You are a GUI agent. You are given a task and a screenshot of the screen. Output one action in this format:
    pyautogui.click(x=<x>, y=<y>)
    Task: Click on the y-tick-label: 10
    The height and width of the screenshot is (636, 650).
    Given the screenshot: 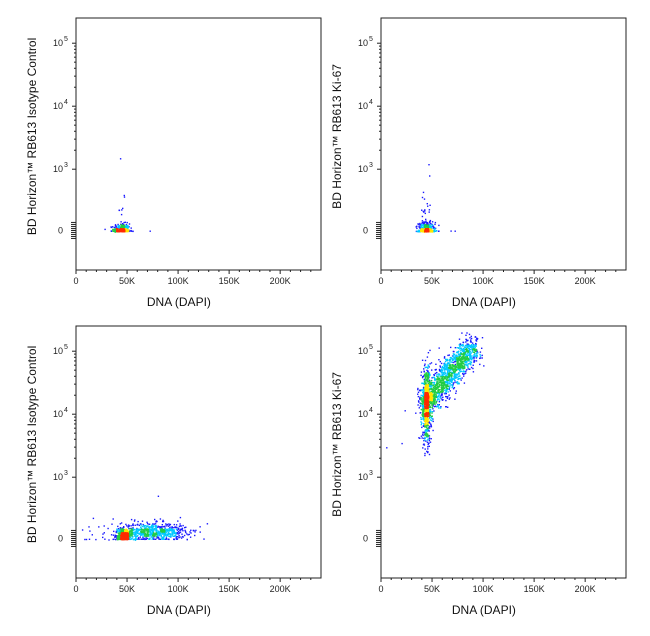 What is the action you would take?
    pyautogui.click(x=363, y=169)
    